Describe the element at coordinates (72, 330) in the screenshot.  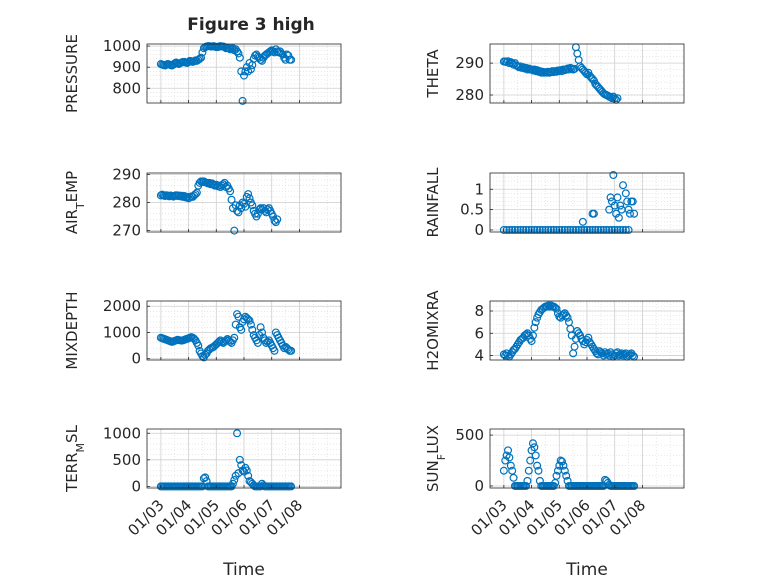
I see `axis-ylabel: MIXDEPTH` at that location.